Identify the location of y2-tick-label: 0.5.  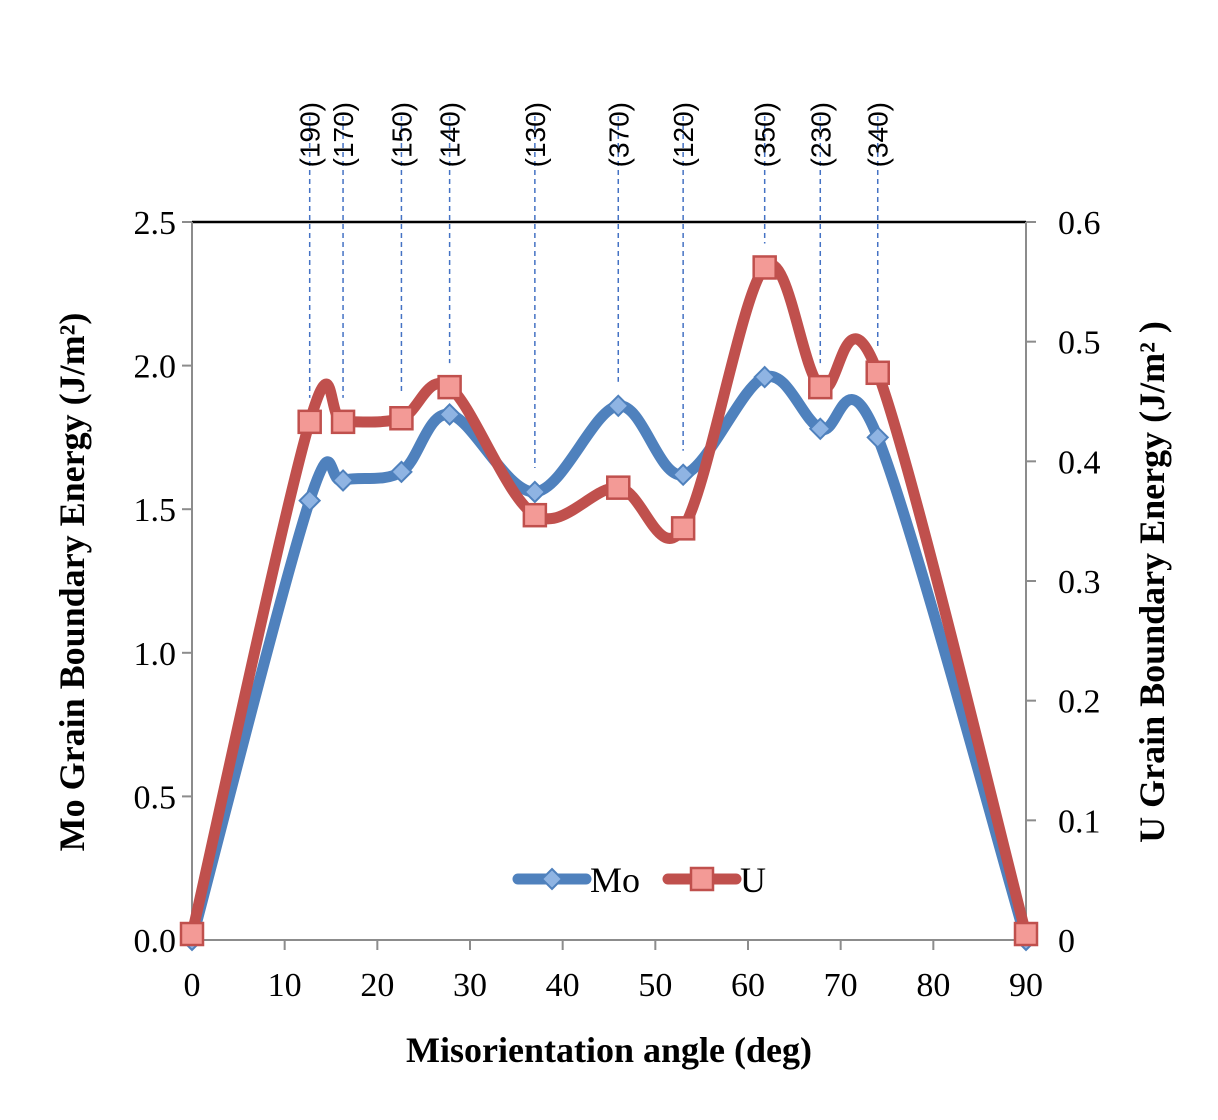
(1079, 343).